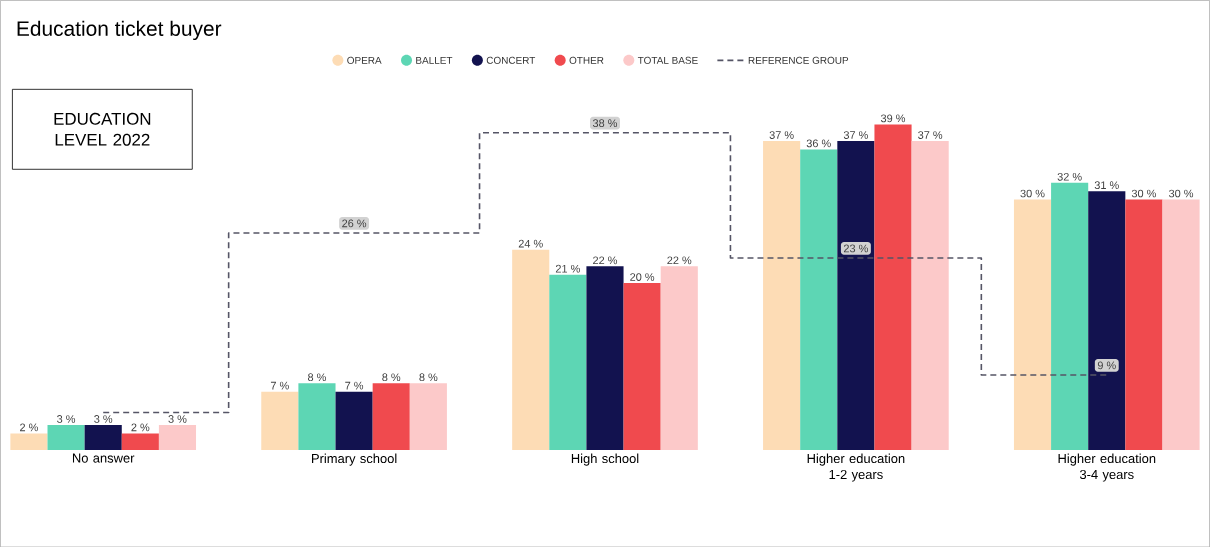  Describe the element at coordinates (586, 60) in the screenshot. I see `legend-label: OTHER` at that location.